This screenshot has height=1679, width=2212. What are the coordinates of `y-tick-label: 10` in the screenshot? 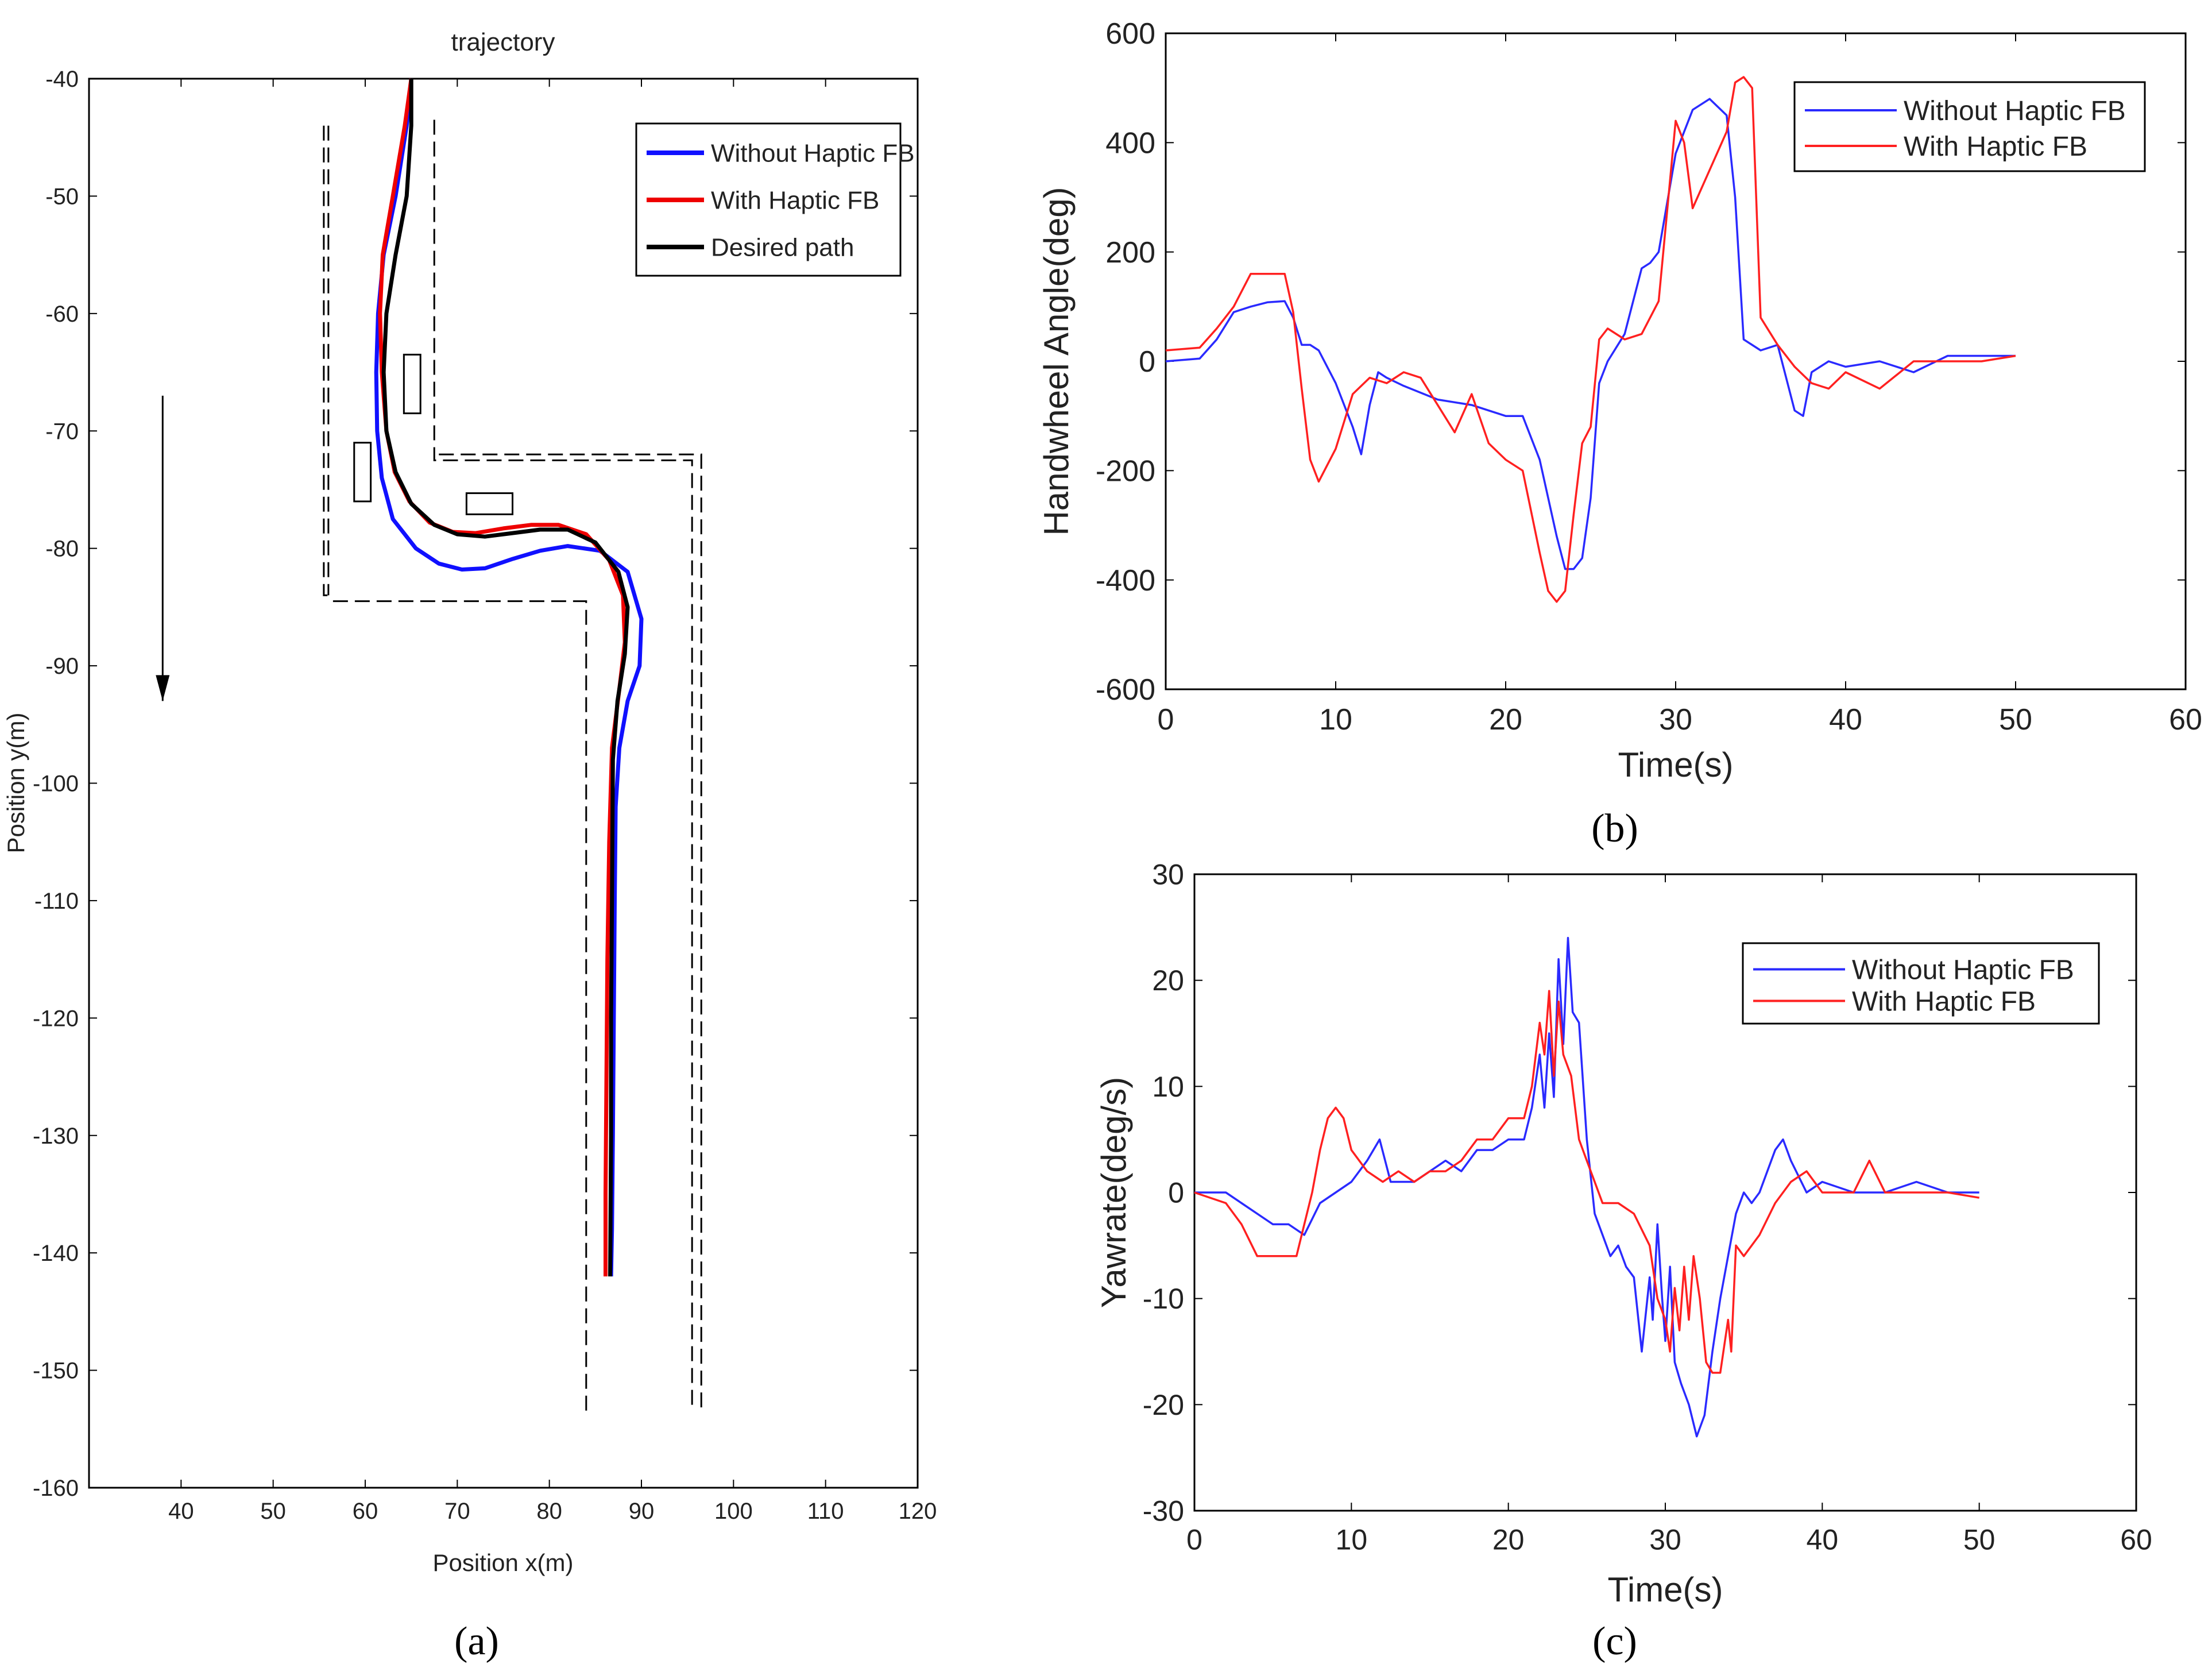 It's located at (1168, 1087).